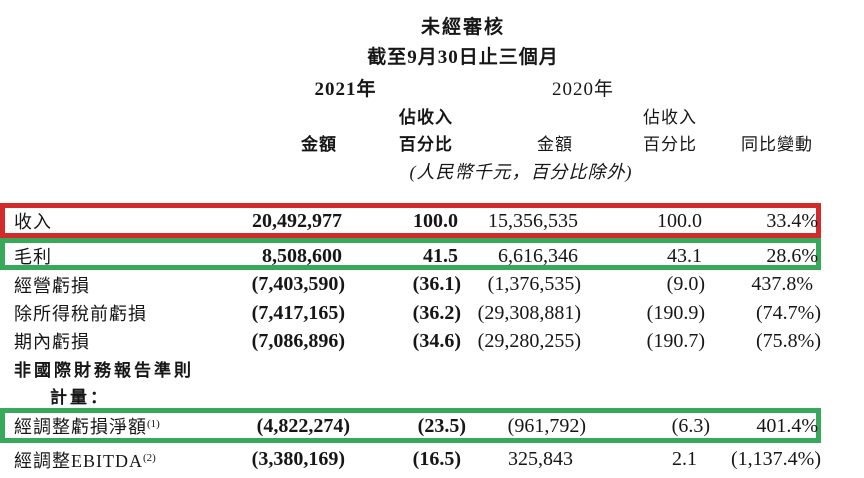  I want to click on year-2020-label: 2020年, so click(582, 89).